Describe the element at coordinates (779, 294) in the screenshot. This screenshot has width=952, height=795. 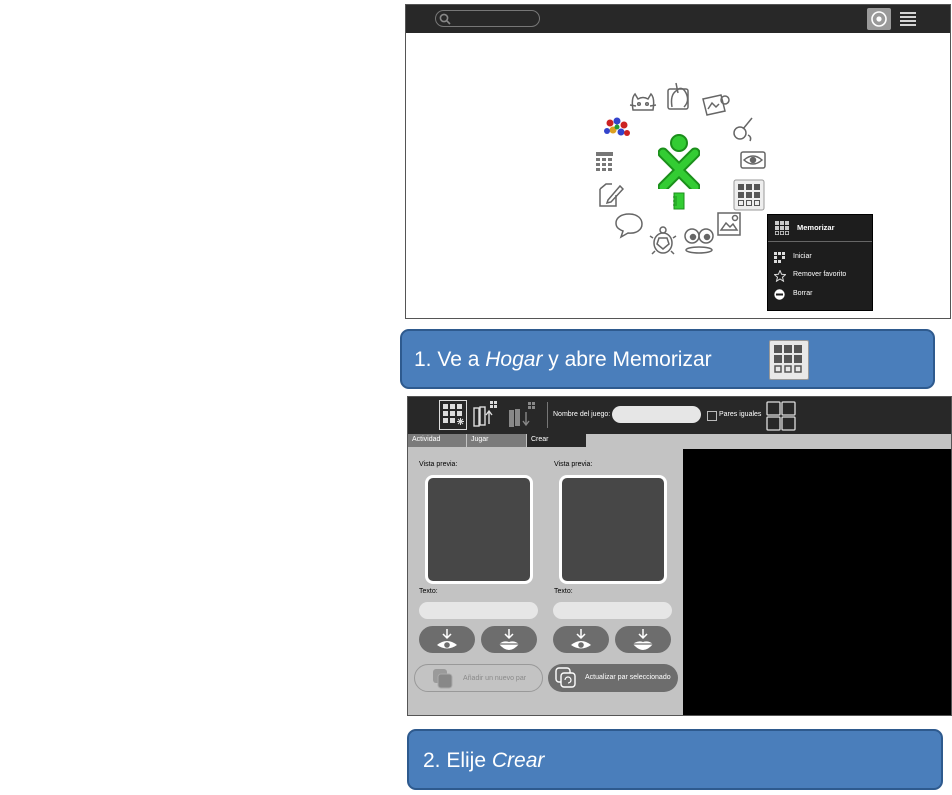
I see `minus-circle-icon` at that location.